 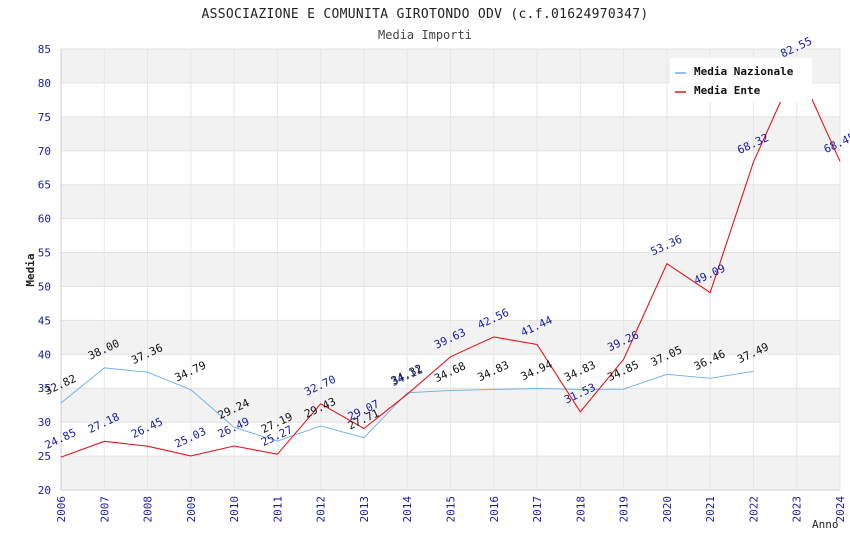 What do you see at coordinates (277, 509) in the screenshot?
I see `x-tick-label: 2011` at bounding box center [277, 509].